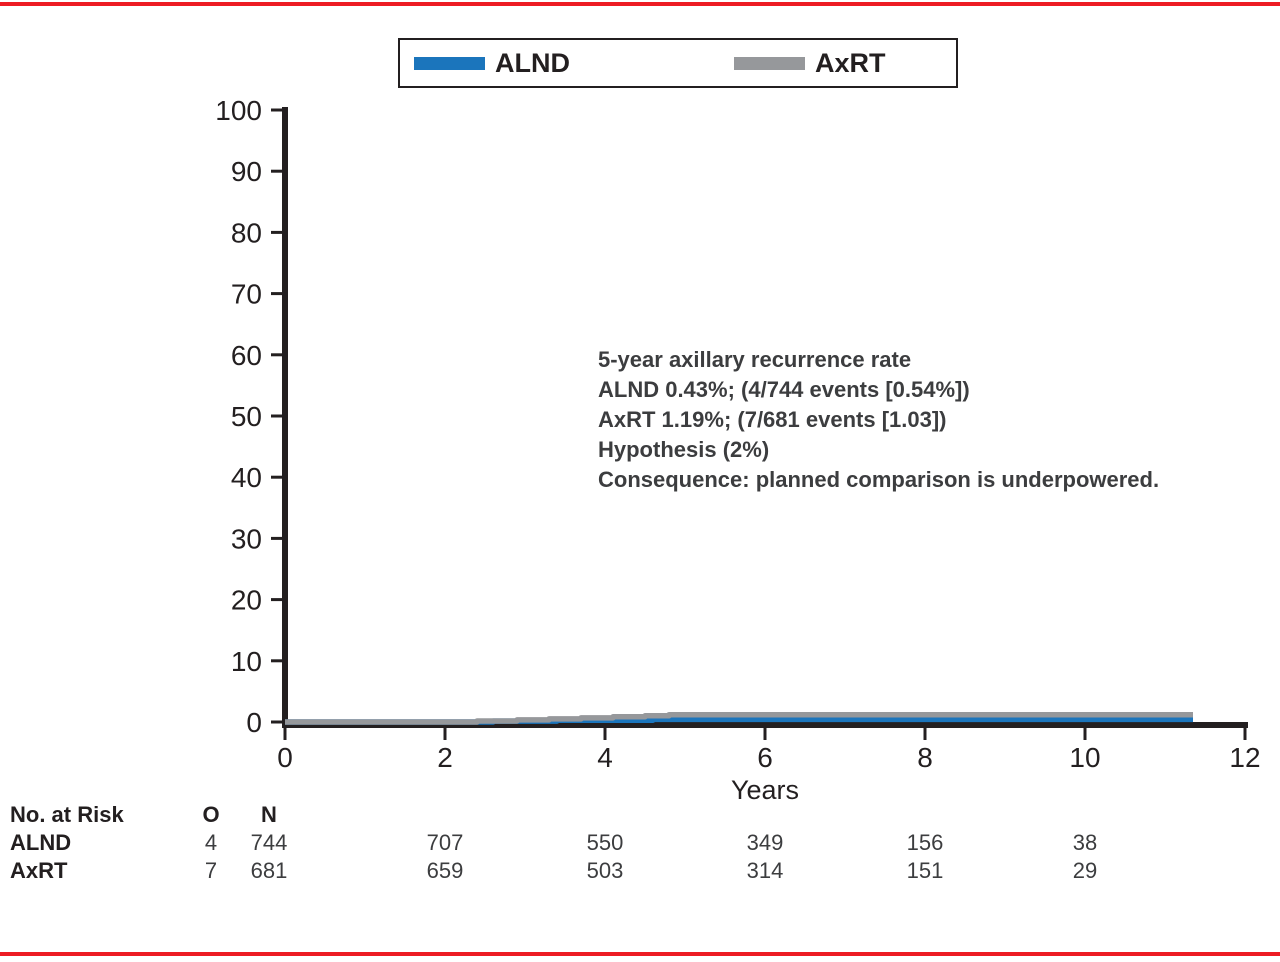 The width and height of the screenshot is (1280, 962). Describe the element at coordinates (246, 171) in the screenshot. I see `y-tick-label: 90` at that location.